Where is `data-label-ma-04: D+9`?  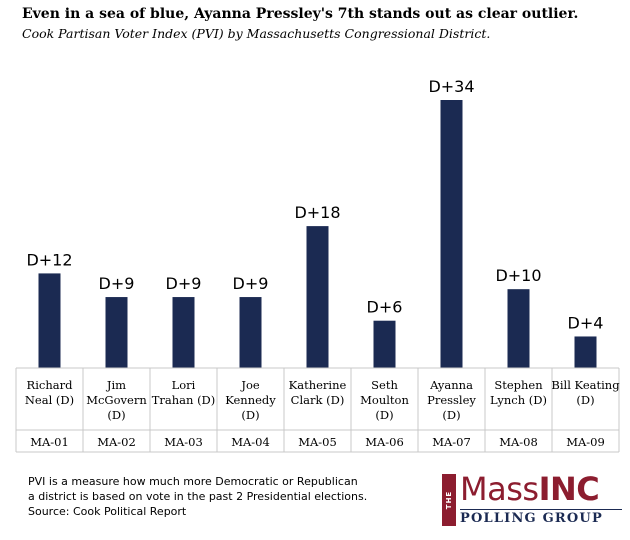 data-label-ma-04: D+9 is located at coordinates (251, 283).